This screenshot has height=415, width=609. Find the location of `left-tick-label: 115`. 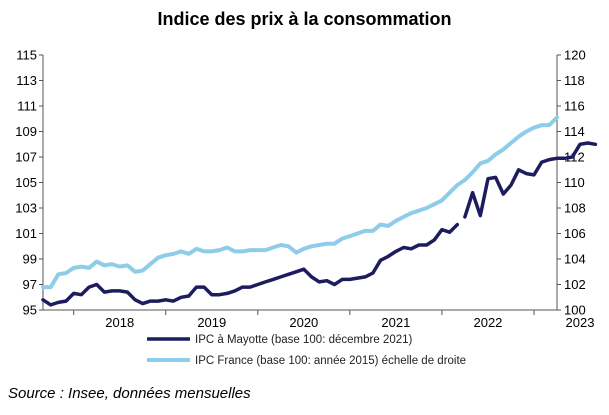

left-tick-label: 115 is located at coordinates (26, 55).